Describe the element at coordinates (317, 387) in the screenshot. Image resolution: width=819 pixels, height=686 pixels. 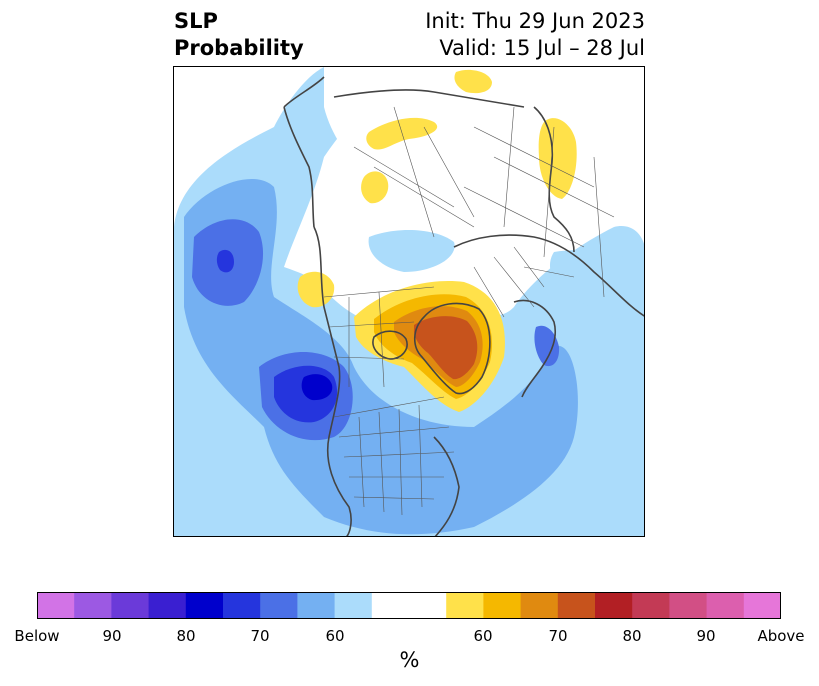
I see `contour-below-peak-a` at that location.